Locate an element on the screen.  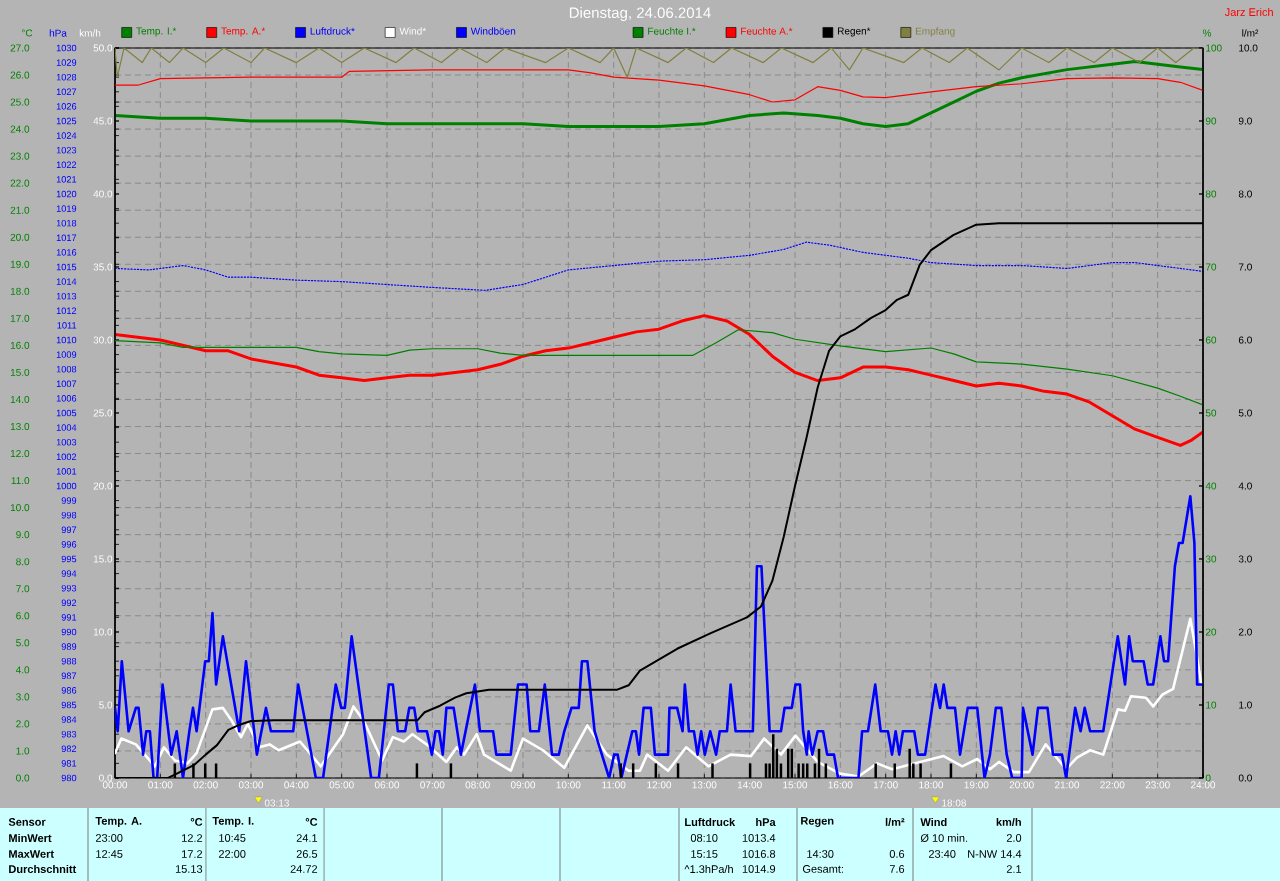
y2-tick-label: 998 is located at coordinates (69, 515).